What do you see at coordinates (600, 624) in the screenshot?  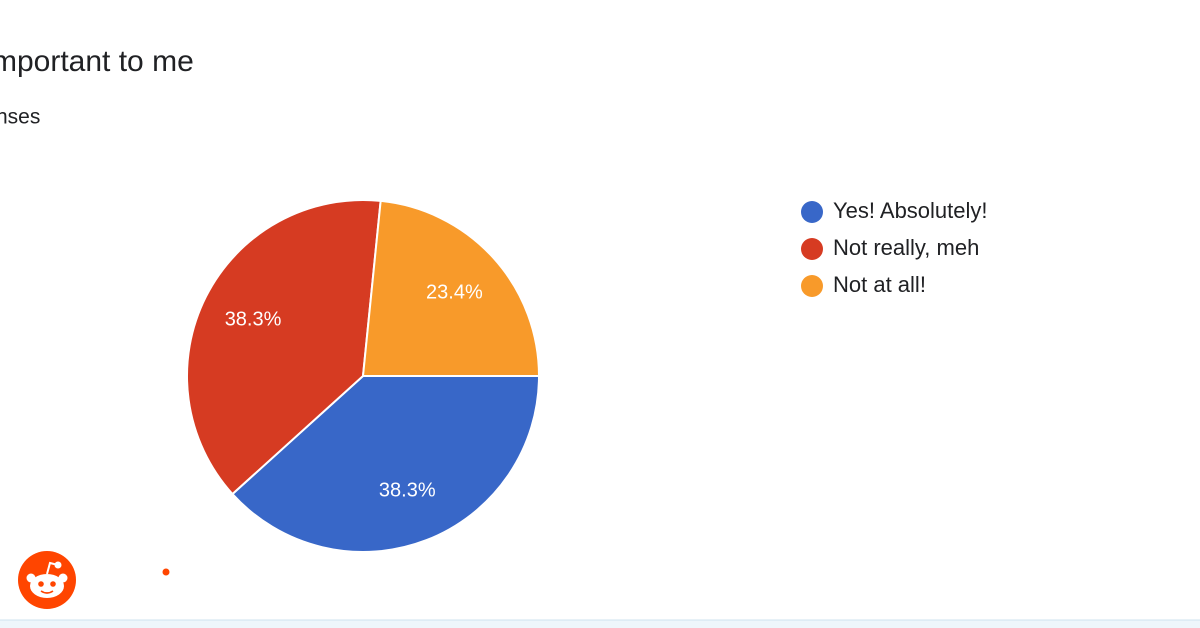 I see `bottom-bar` at bounding box center [600, 624].